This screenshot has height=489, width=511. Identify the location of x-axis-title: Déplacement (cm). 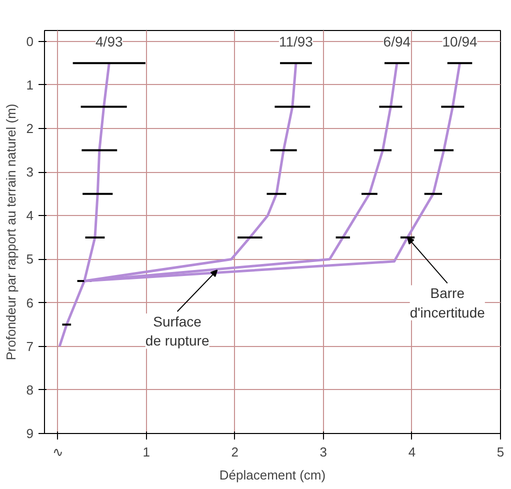
(272, 475).